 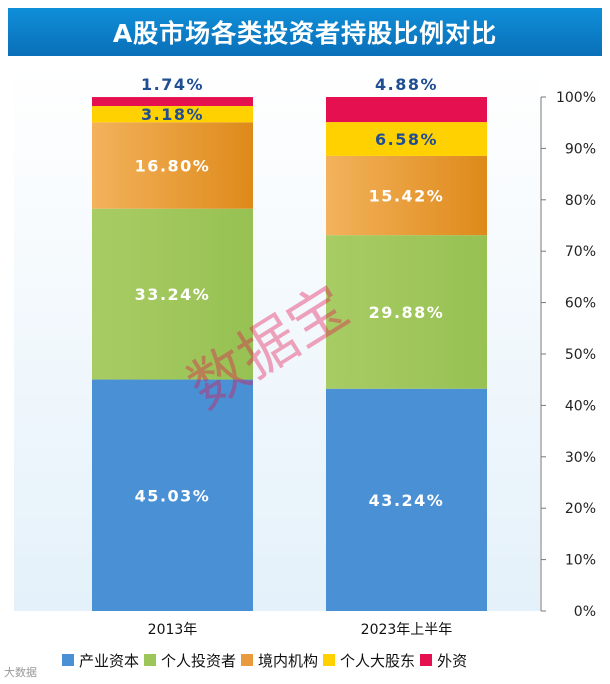 I want to click on legend-item: 个人大股东, so click(x=369, y=660).